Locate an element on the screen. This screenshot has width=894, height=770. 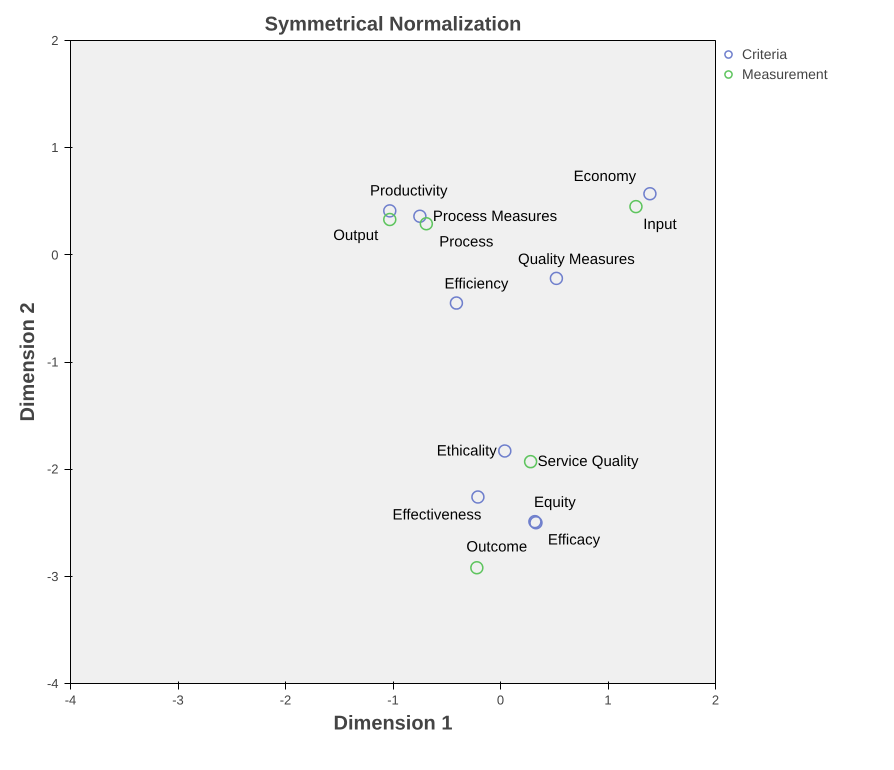
y-tick-label: -4 is located at coordinates (52, 683).